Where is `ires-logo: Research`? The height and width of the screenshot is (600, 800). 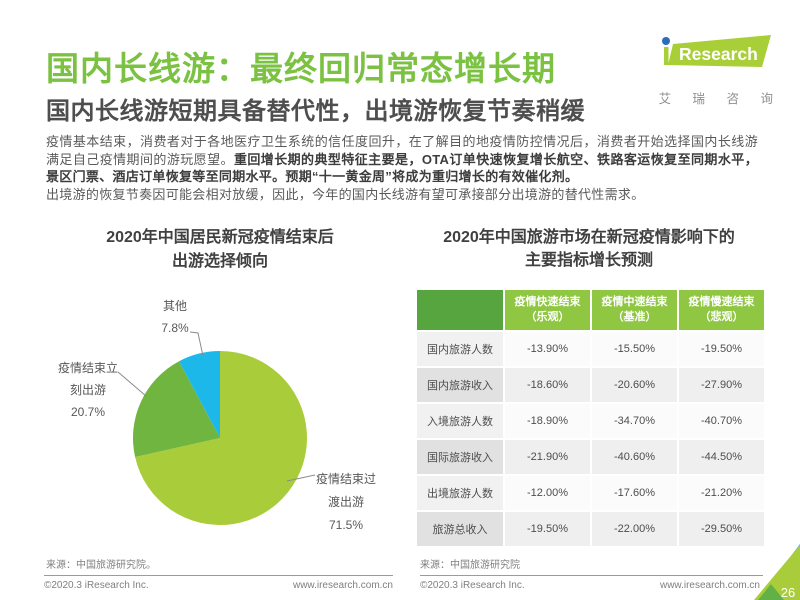 ires-logo: Research is located at coordinates (714, 61).